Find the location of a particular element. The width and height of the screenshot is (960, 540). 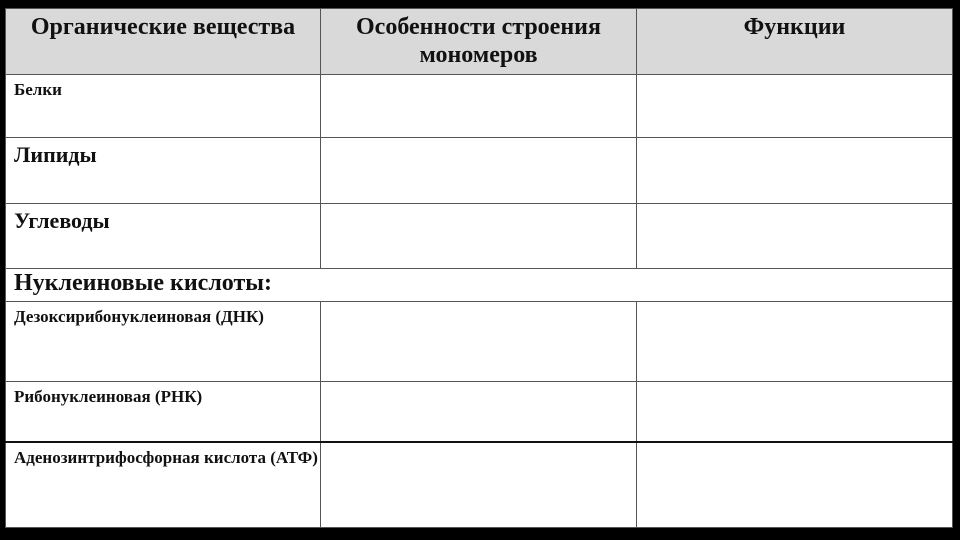

table-row: Углеводы is located at coordinates (479, 236).